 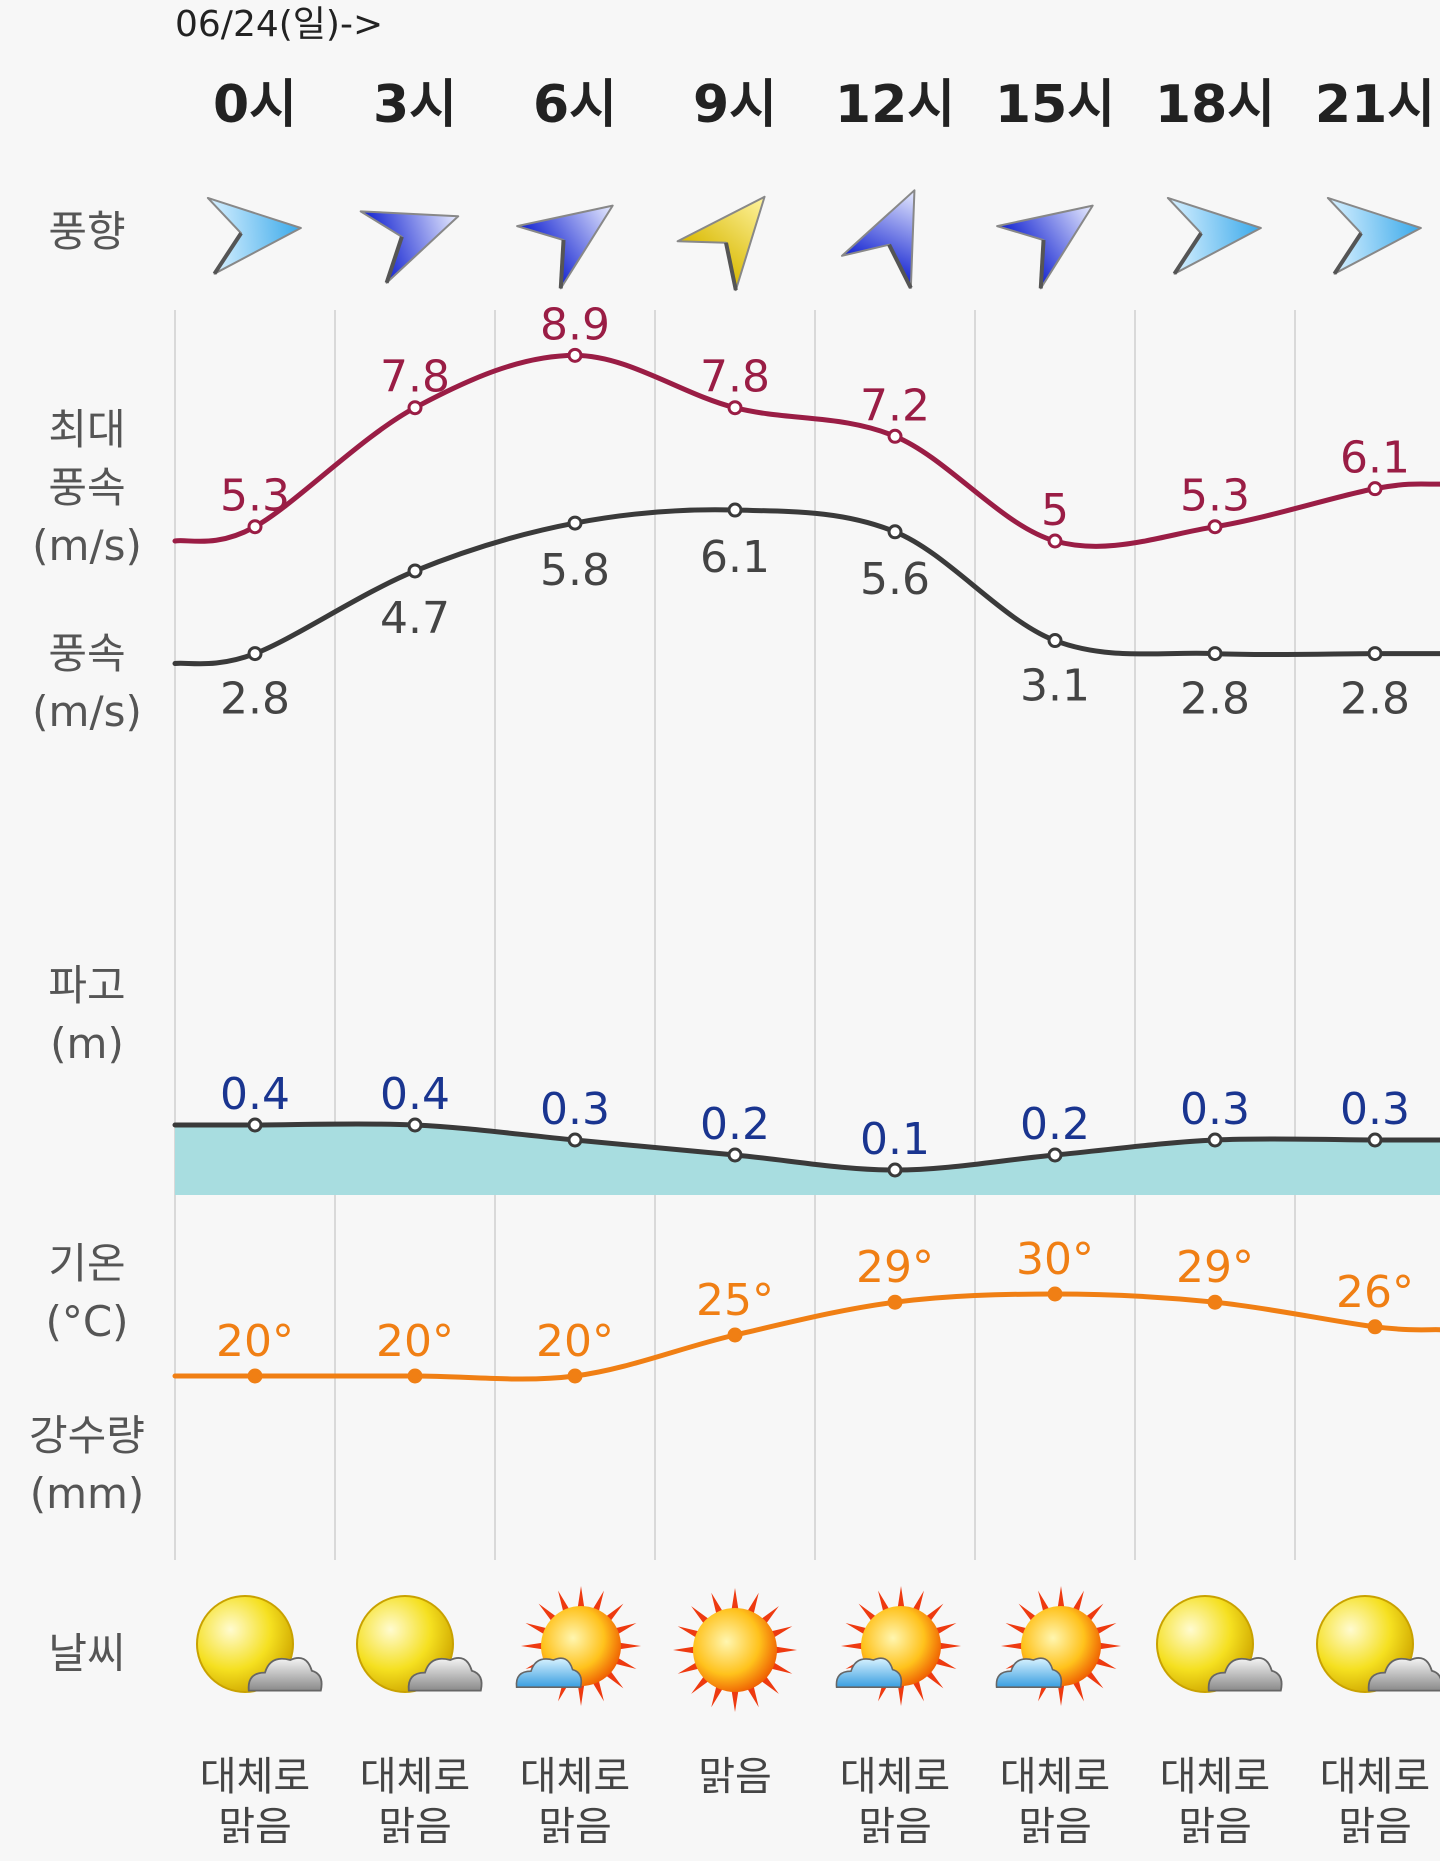 I want to click on temperature-label: 기온, so click(x=86, y=1263).